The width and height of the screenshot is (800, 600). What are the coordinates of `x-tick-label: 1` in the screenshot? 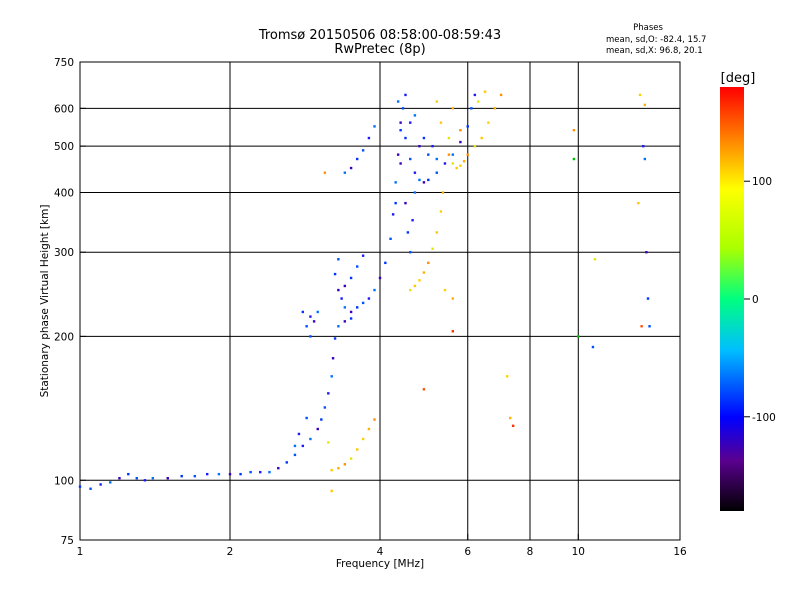 It's located at (80, 552).